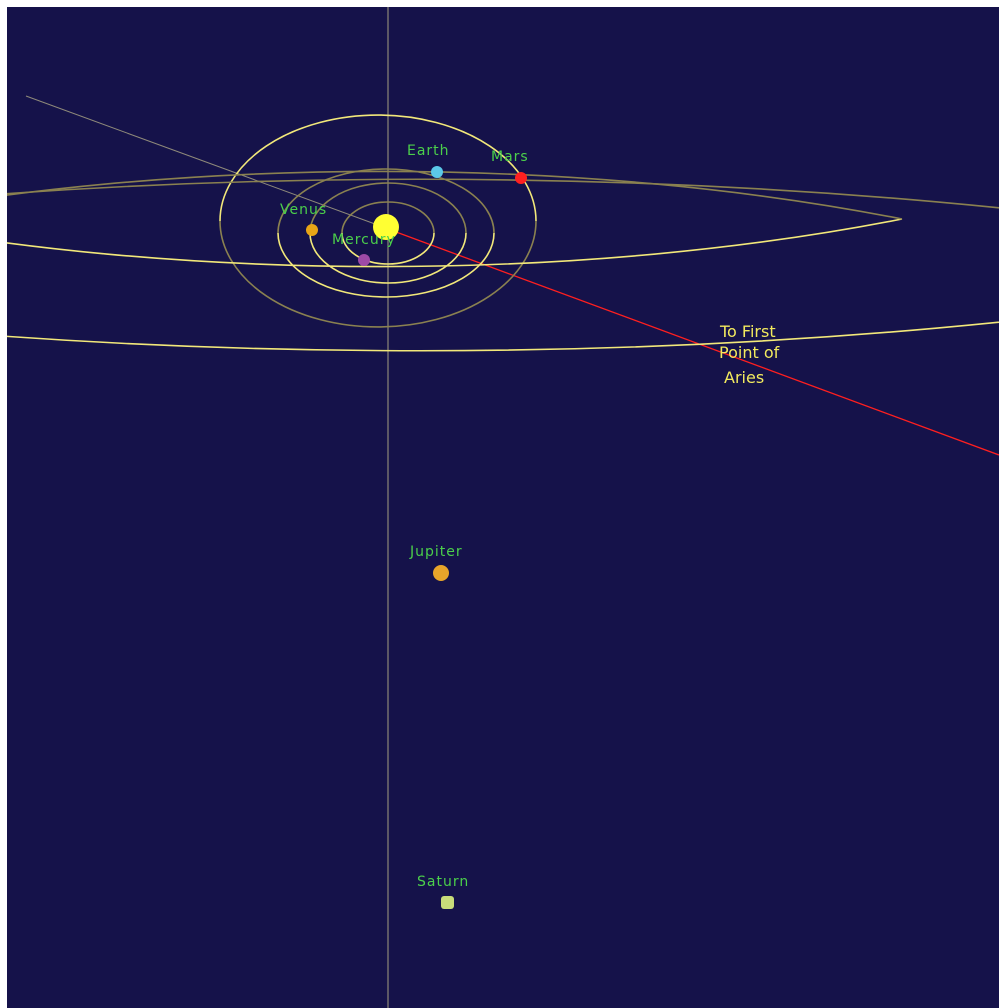  I want to click on jupiter-label: Jupiter, so click(436, 552).